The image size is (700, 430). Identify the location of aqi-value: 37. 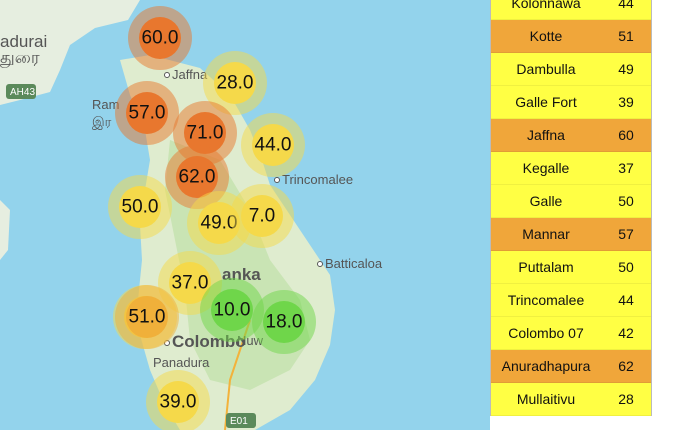
(626, 168).